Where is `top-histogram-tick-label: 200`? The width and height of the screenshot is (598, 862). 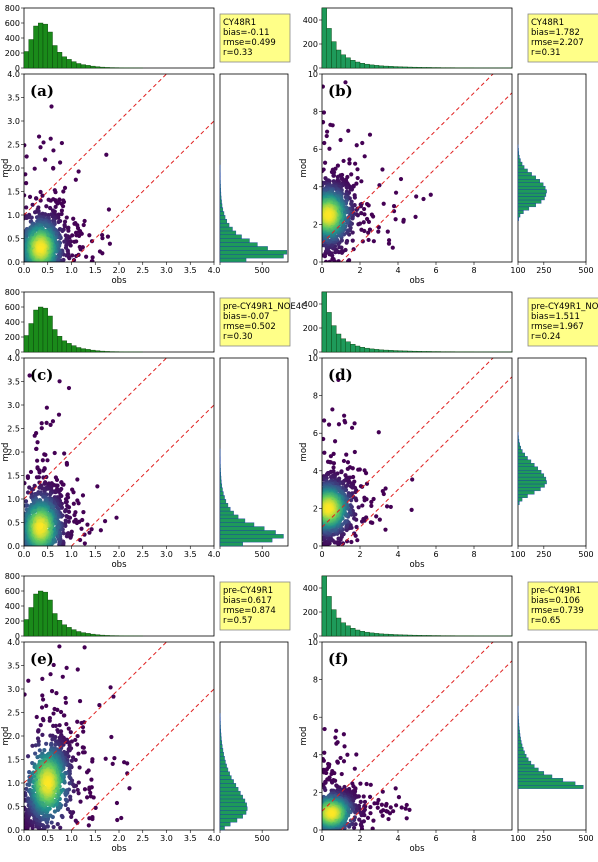
top-histogram-tick-label: 200 is located at coordinates (12, 337).